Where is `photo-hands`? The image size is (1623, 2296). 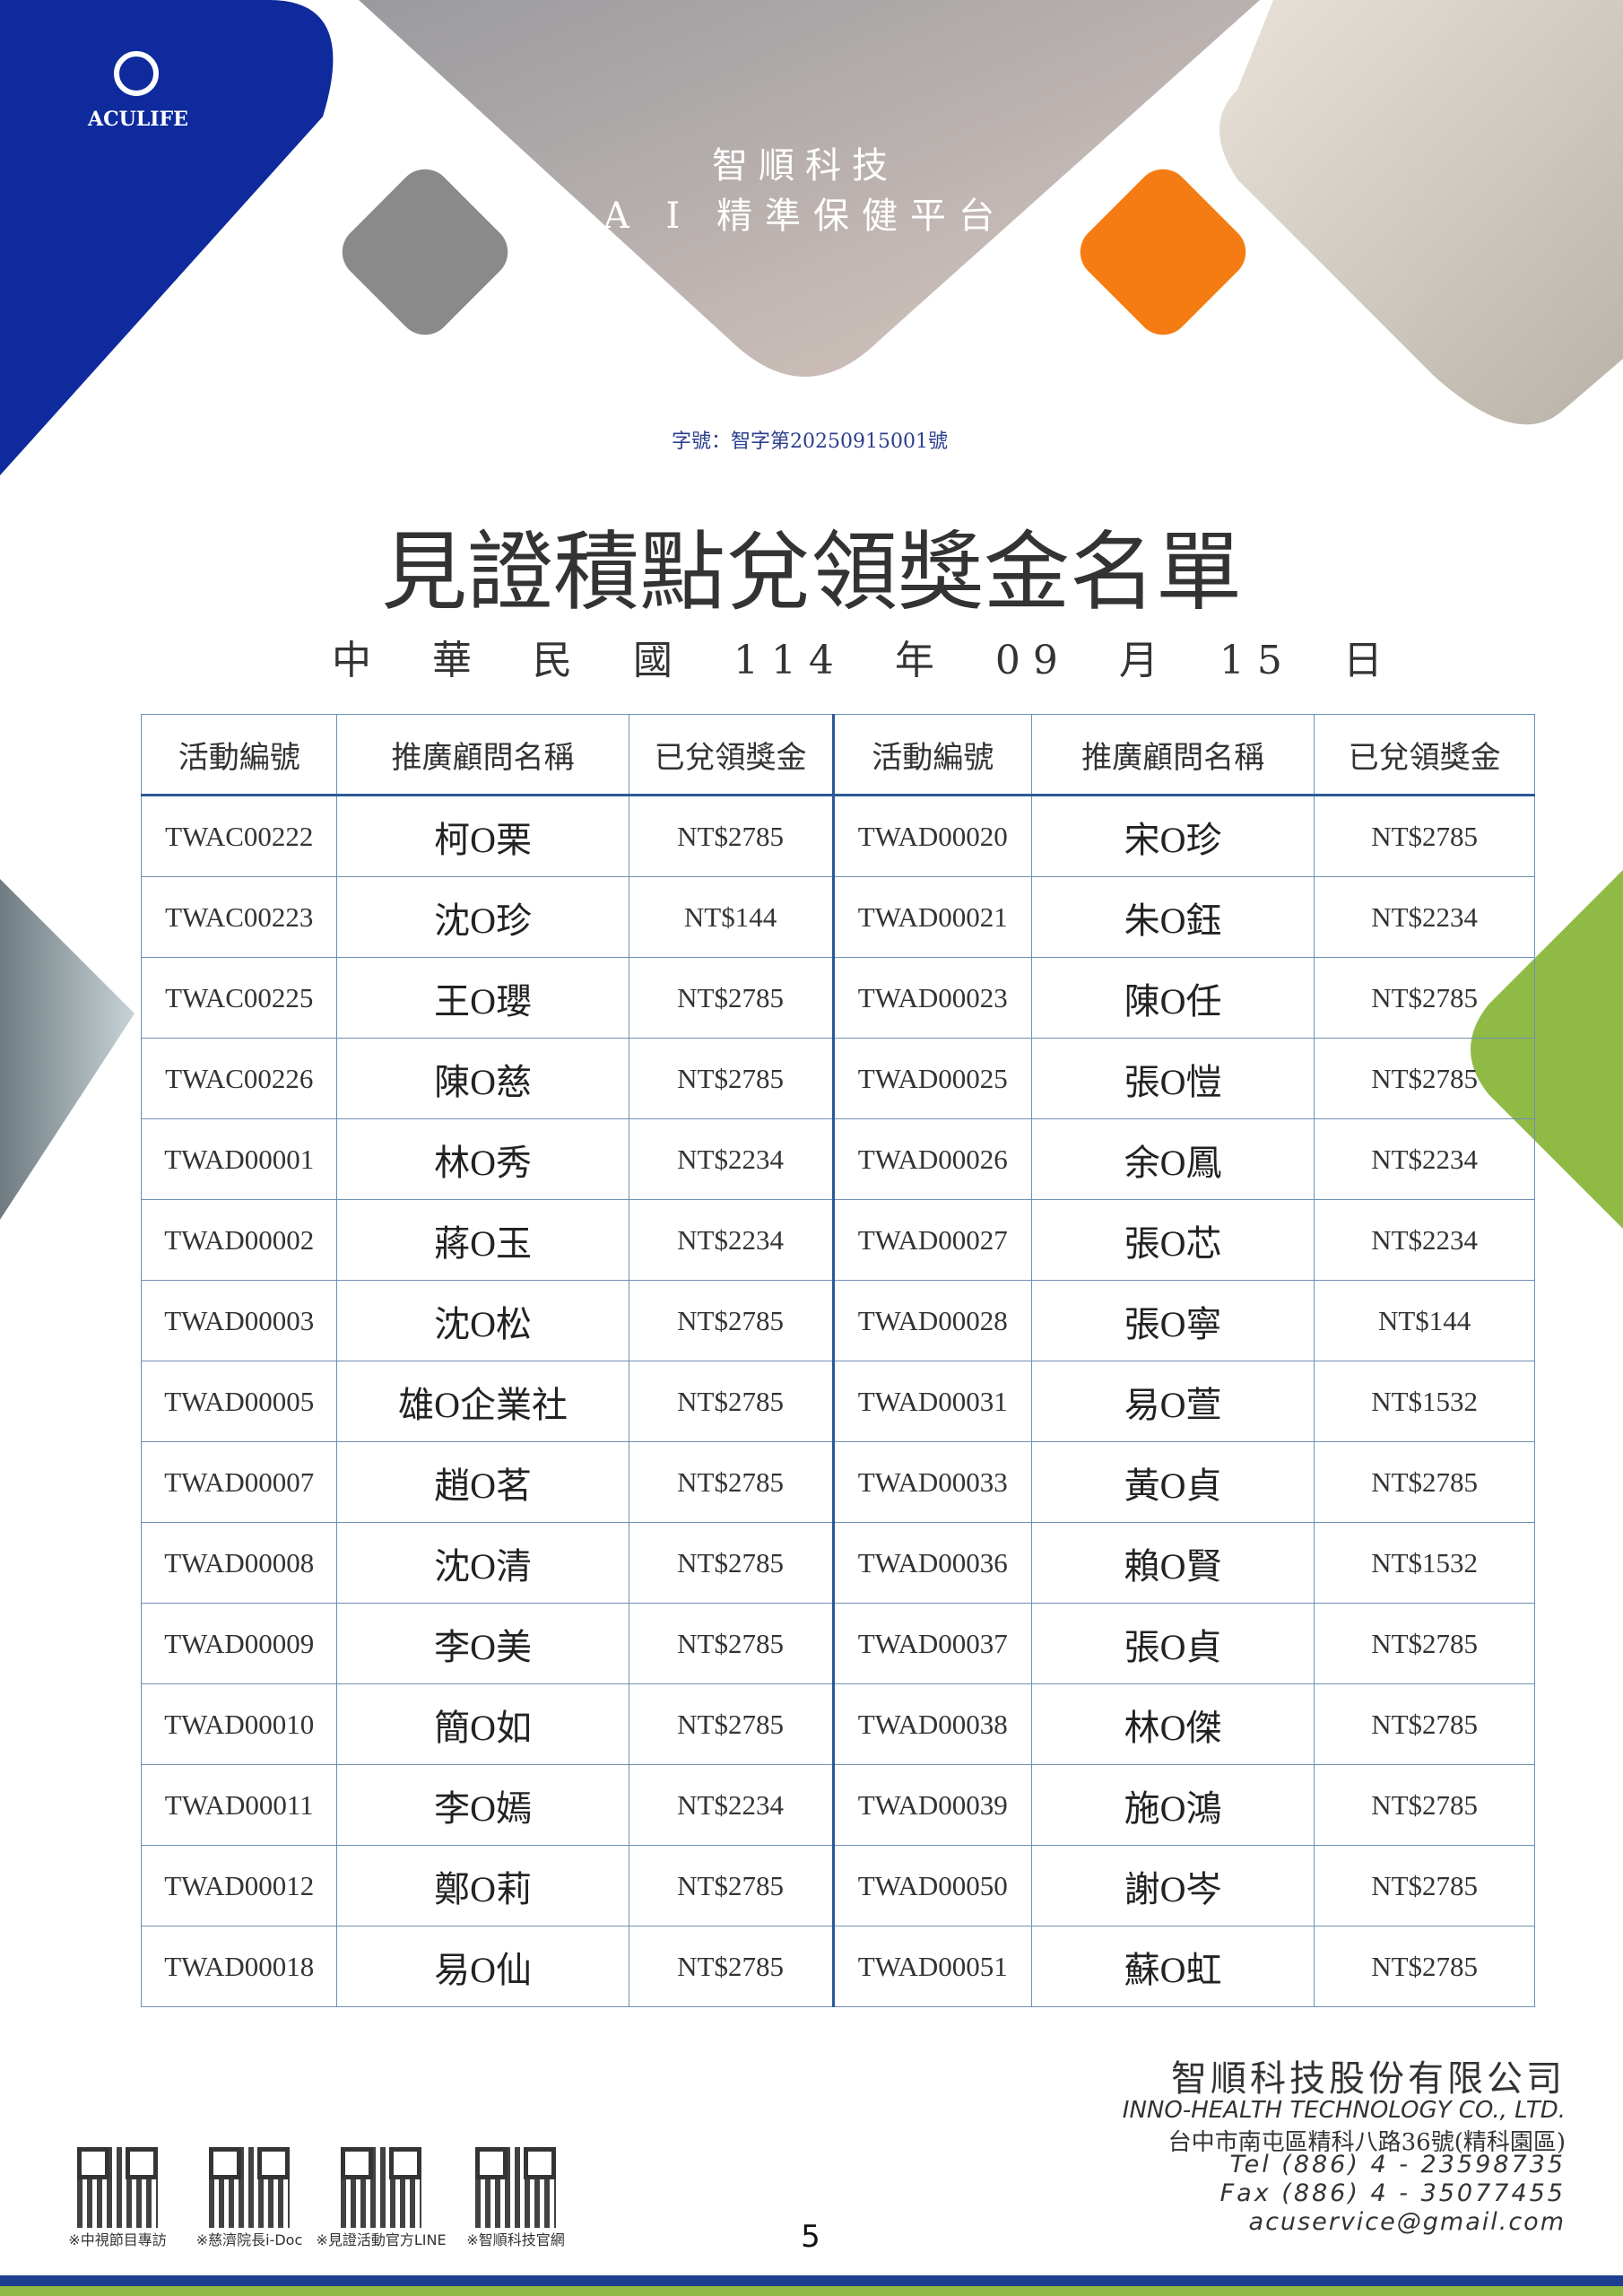 photo-hands is located at coordinates (809, 188).